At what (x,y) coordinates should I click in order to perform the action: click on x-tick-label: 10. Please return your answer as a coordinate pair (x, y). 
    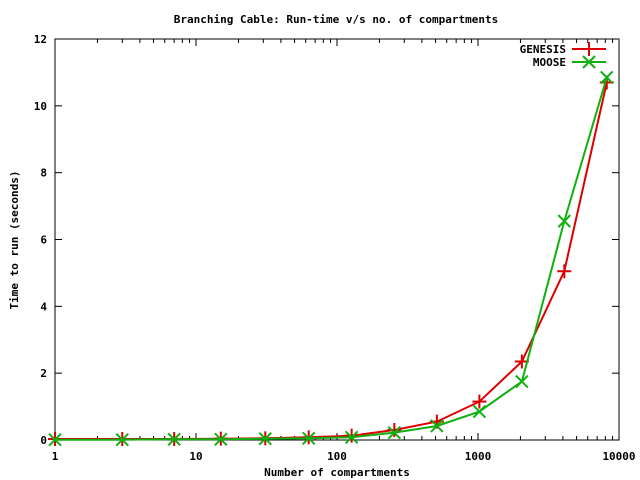
    Looking at the image, I should click on (195, 456).